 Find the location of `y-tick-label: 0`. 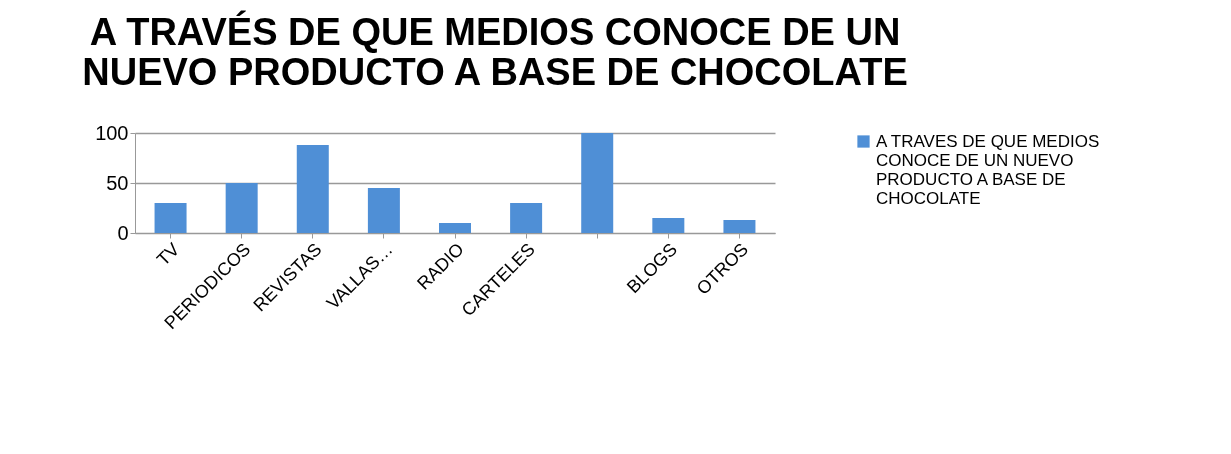

y-tick-label: 0 is located at coordinates (123, 232).